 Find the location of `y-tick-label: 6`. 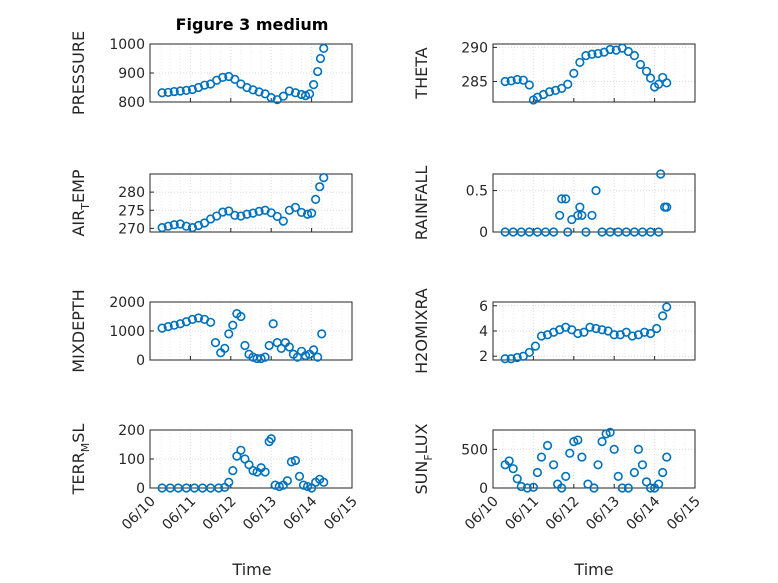

y-tick-label: 6 is located at coordinates (483, 307).